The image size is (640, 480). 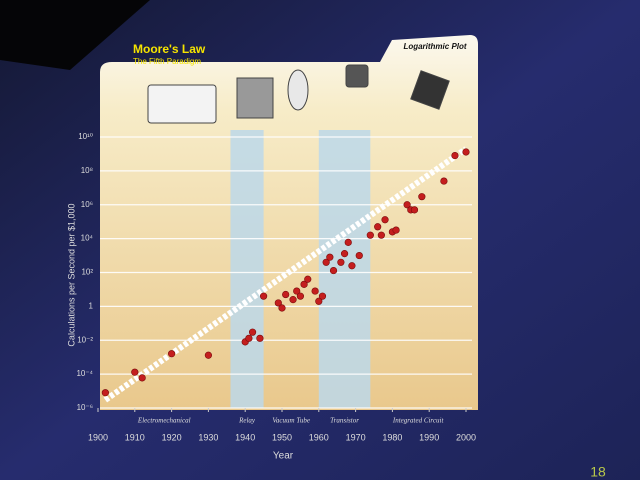 I want to click on x-tick-label: 1930, so click(x=208, y=437).